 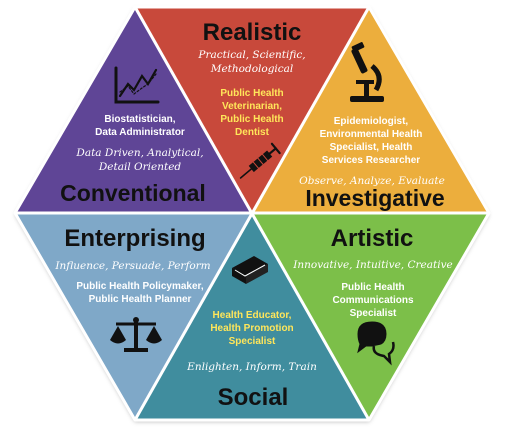 I want to click on conventional-jobs-2: Data Administrator, so click(x=140, y=132).